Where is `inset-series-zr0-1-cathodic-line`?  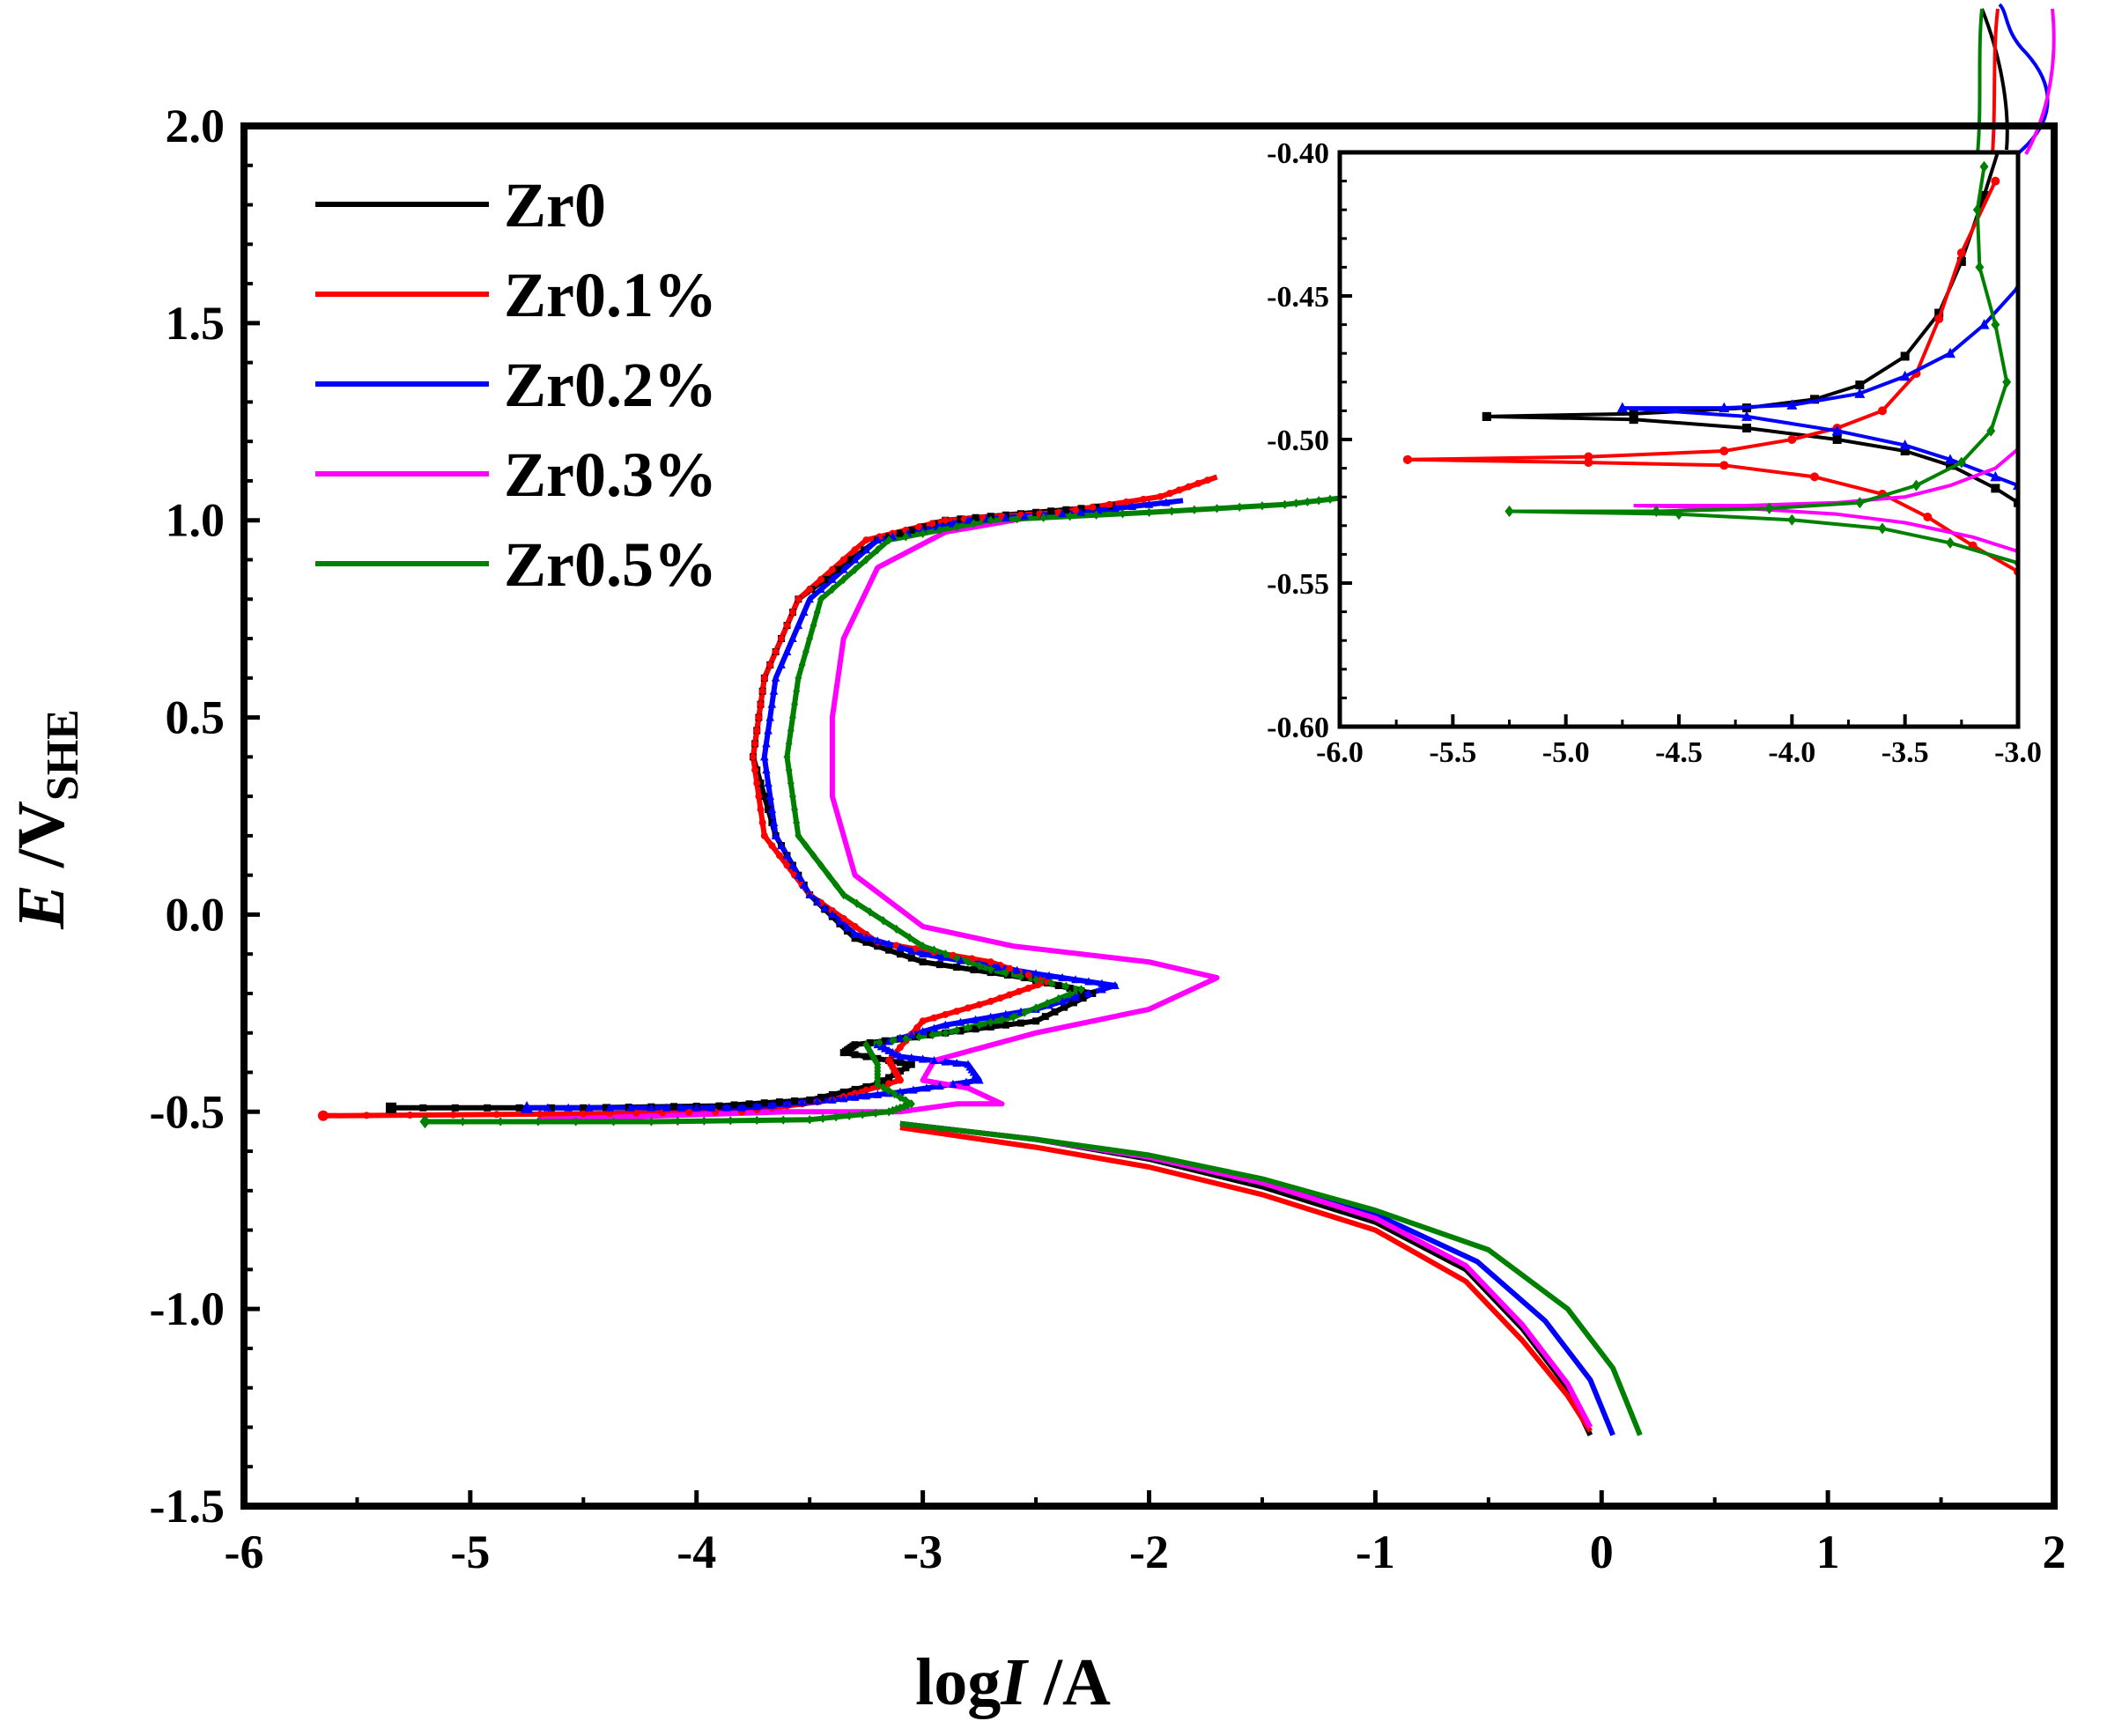 inset-series-zr0-1-cathodic-line is located at coordinates (1713, 515).